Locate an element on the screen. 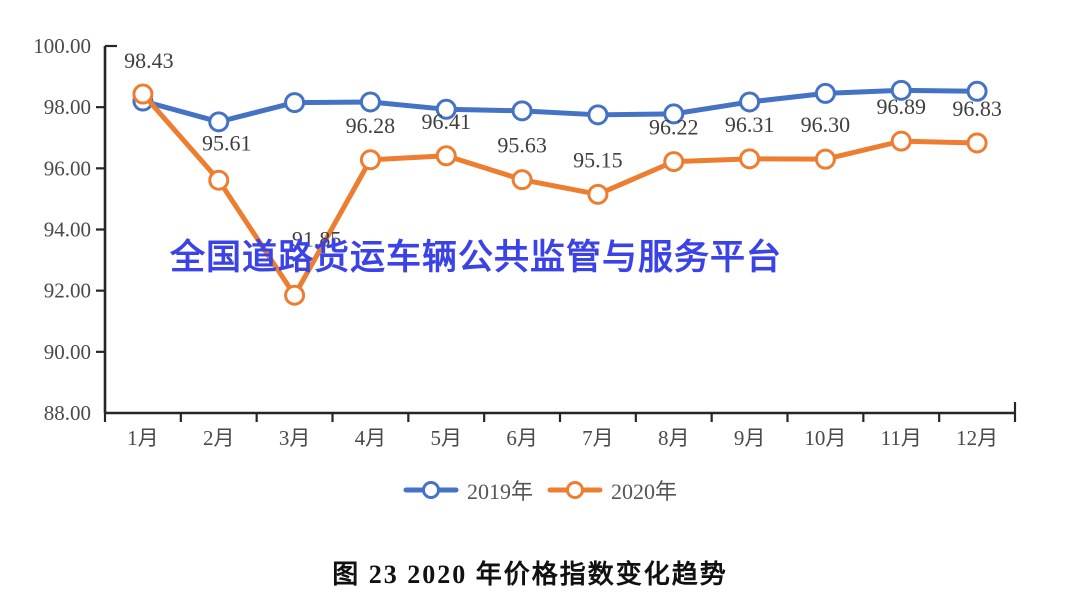 The width and height of the screenshot is (1080, 601). y-axis-label: 94.00 is located at coordinates (67, 230).